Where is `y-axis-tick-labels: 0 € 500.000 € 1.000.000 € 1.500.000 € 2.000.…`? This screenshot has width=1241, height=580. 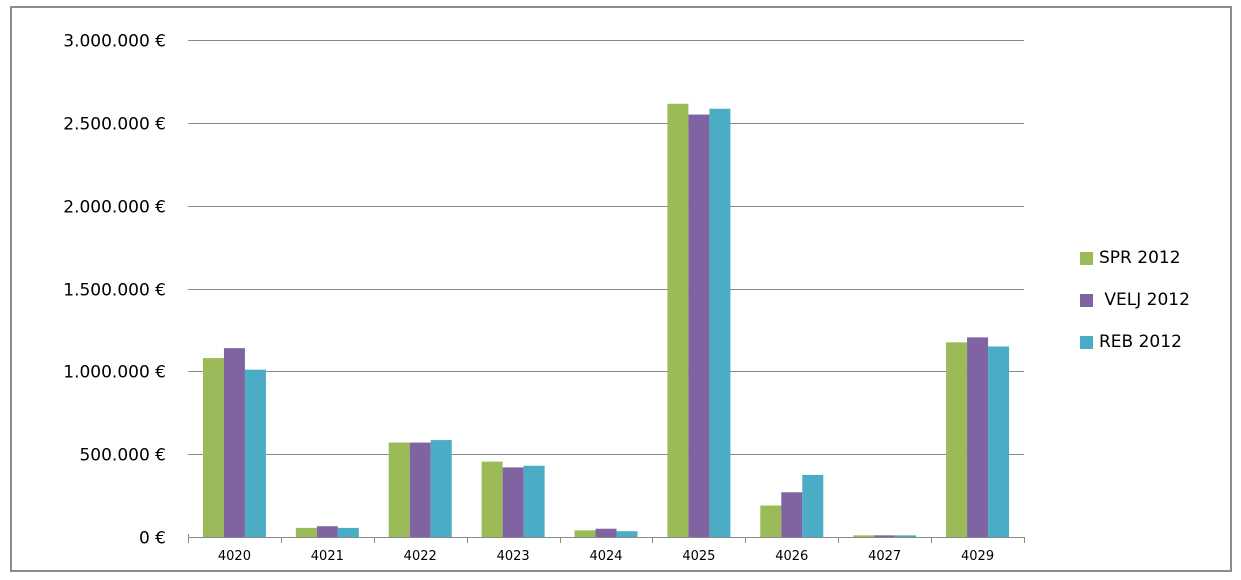
y-axis-tick-labels: 0 € 500.000 € 1.000.000 € 1.500.000 € 2.000.… is located at coordinates (114, 290).